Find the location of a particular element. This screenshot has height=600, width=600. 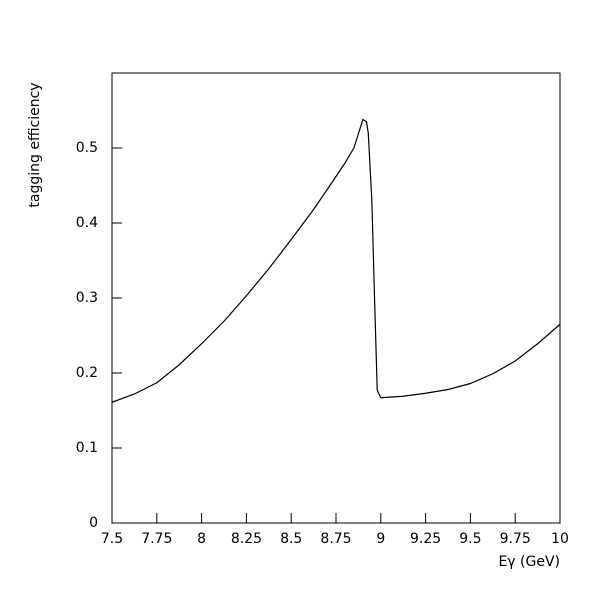

x-tick-label: 9 is located at coordinates (380, 539).